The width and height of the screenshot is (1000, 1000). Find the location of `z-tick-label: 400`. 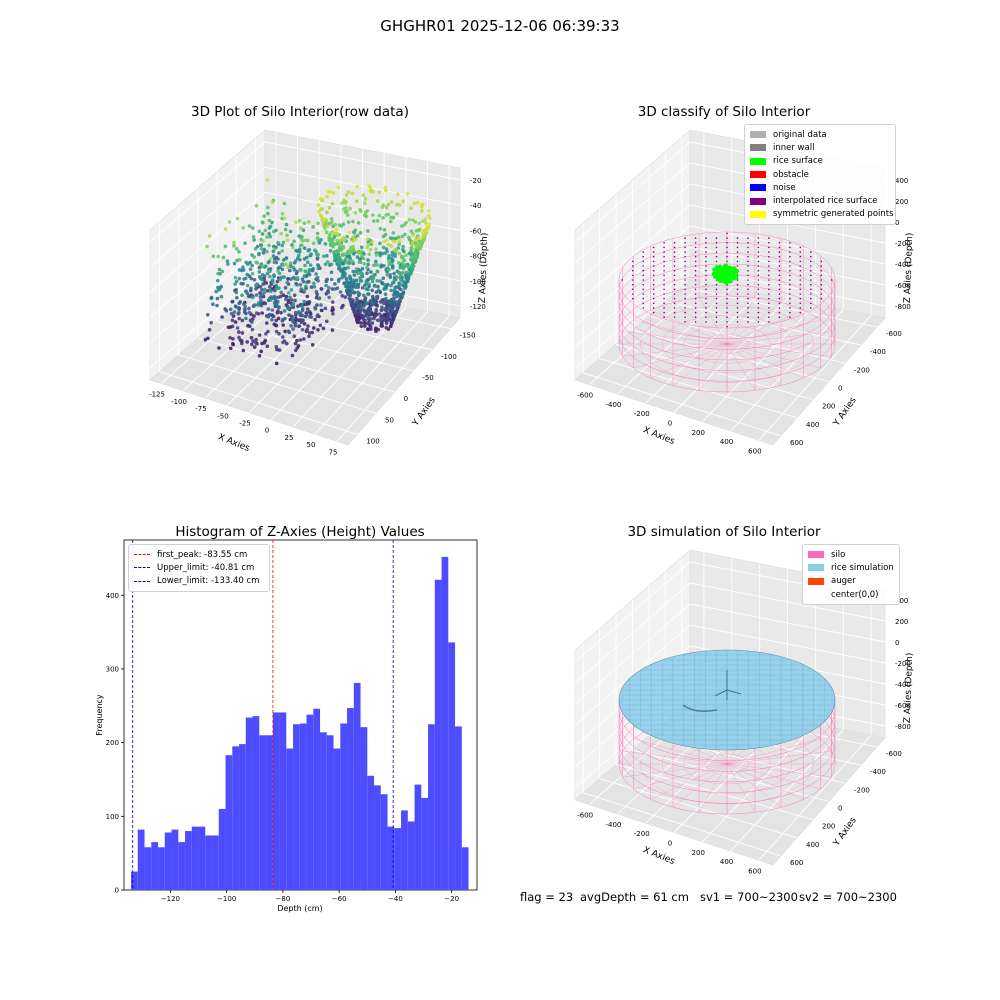

z-tick-label: 400 is located at coordinates (901, 181).